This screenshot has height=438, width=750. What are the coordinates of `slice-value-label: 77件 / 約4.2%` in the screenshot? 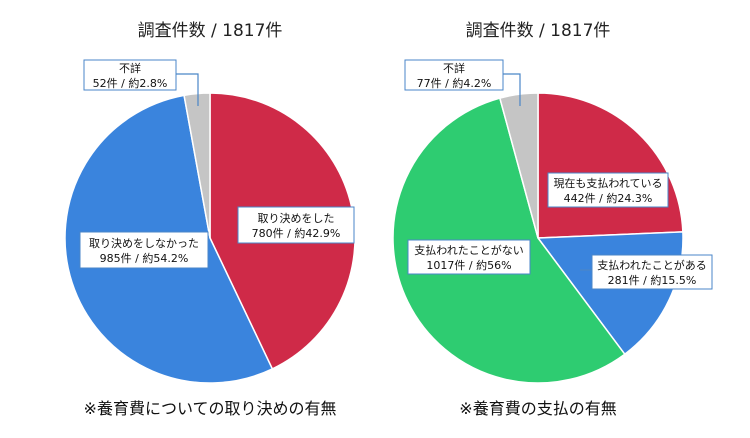 It's located at (454, 83).